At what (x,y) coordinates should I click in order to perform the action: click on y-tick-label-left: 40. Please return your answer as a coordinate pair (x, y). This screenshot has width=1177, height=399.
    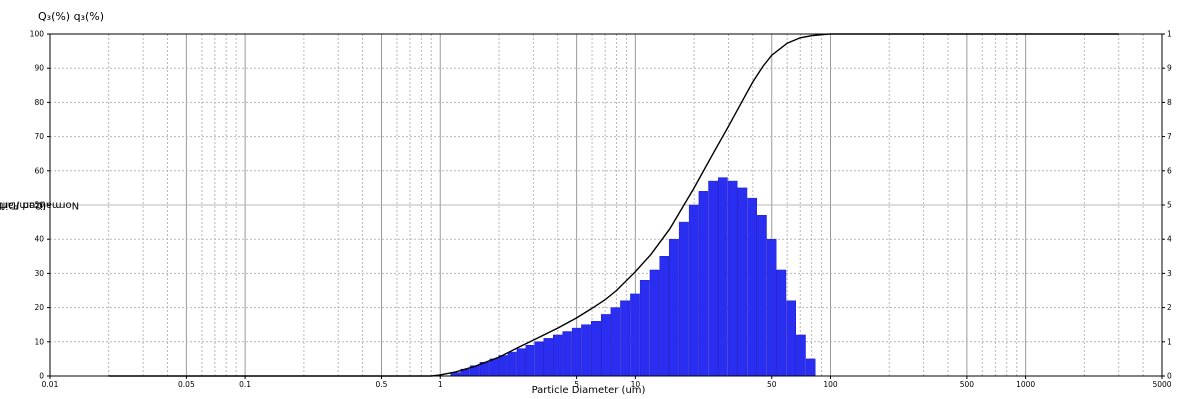
    Looking at the image, I should click on (39, 239).